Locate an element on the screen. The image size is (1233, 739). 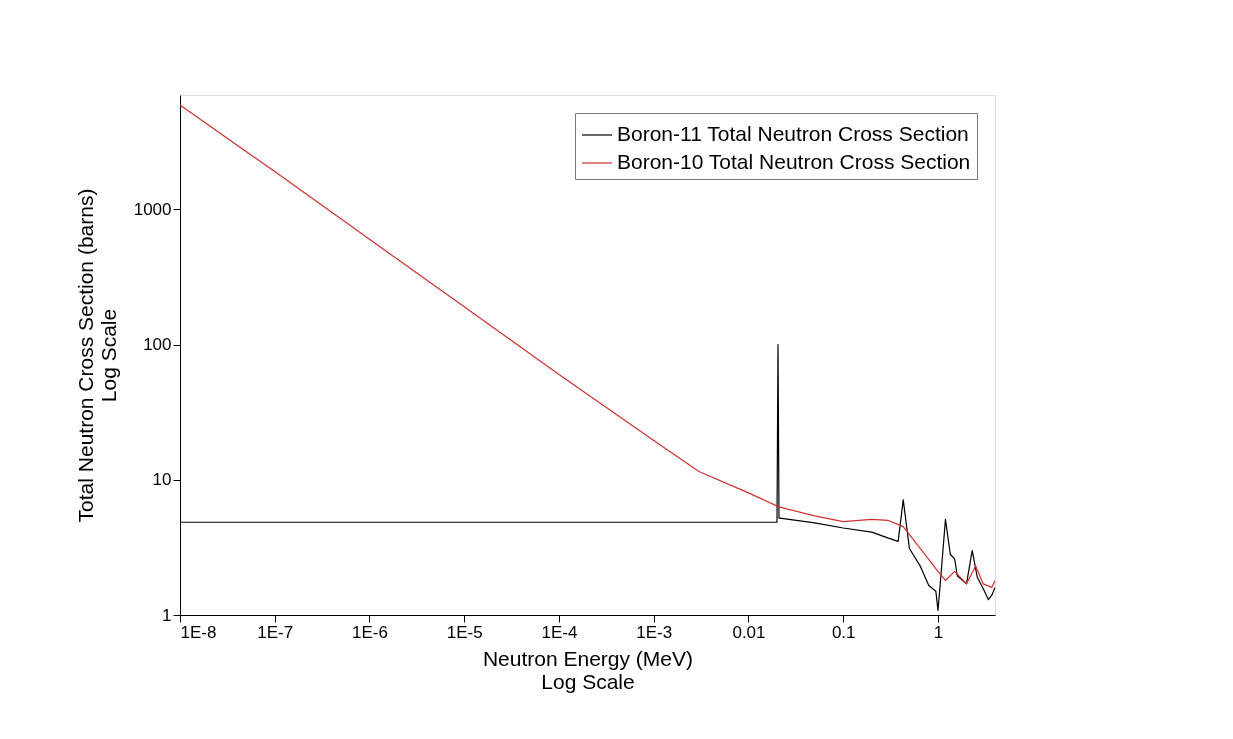
x-axis-title: Neutron Energy (MeV) Log Scale is located at coordinates (588, 669).